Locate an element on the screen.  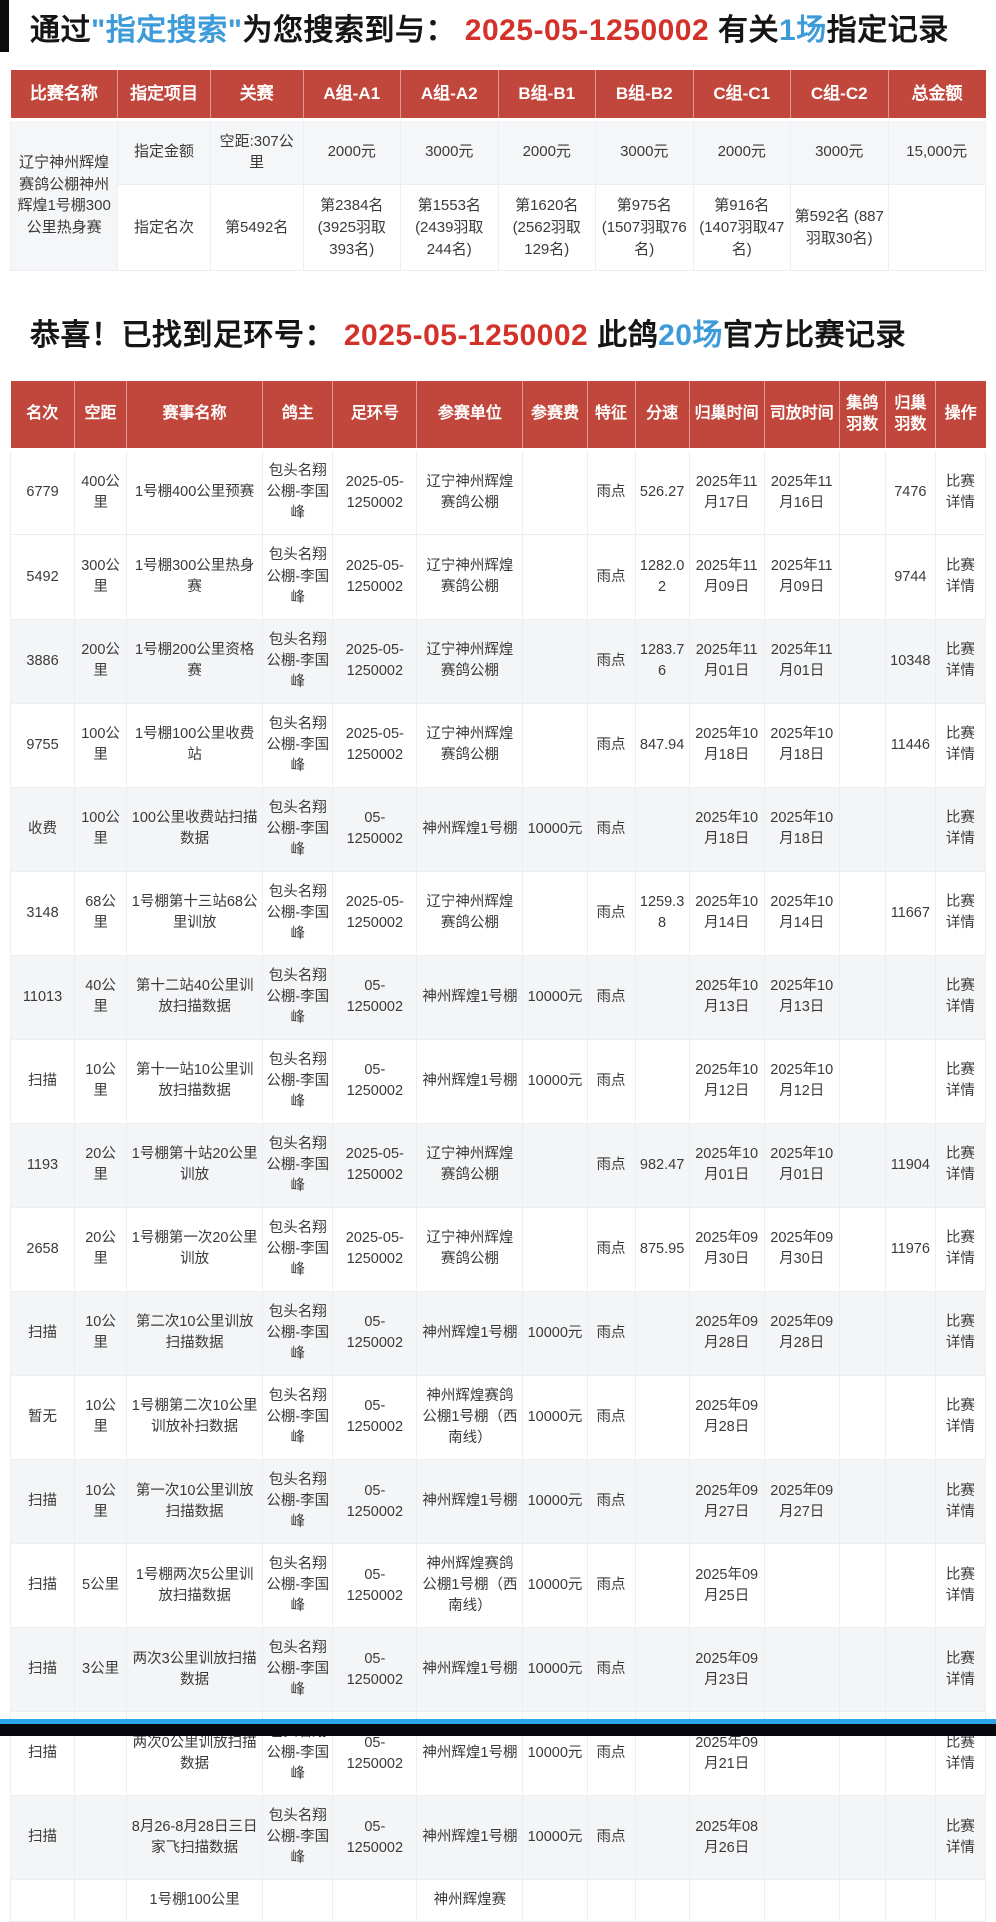
cell: 空距:307公里 is located at coordinates (256, 152).